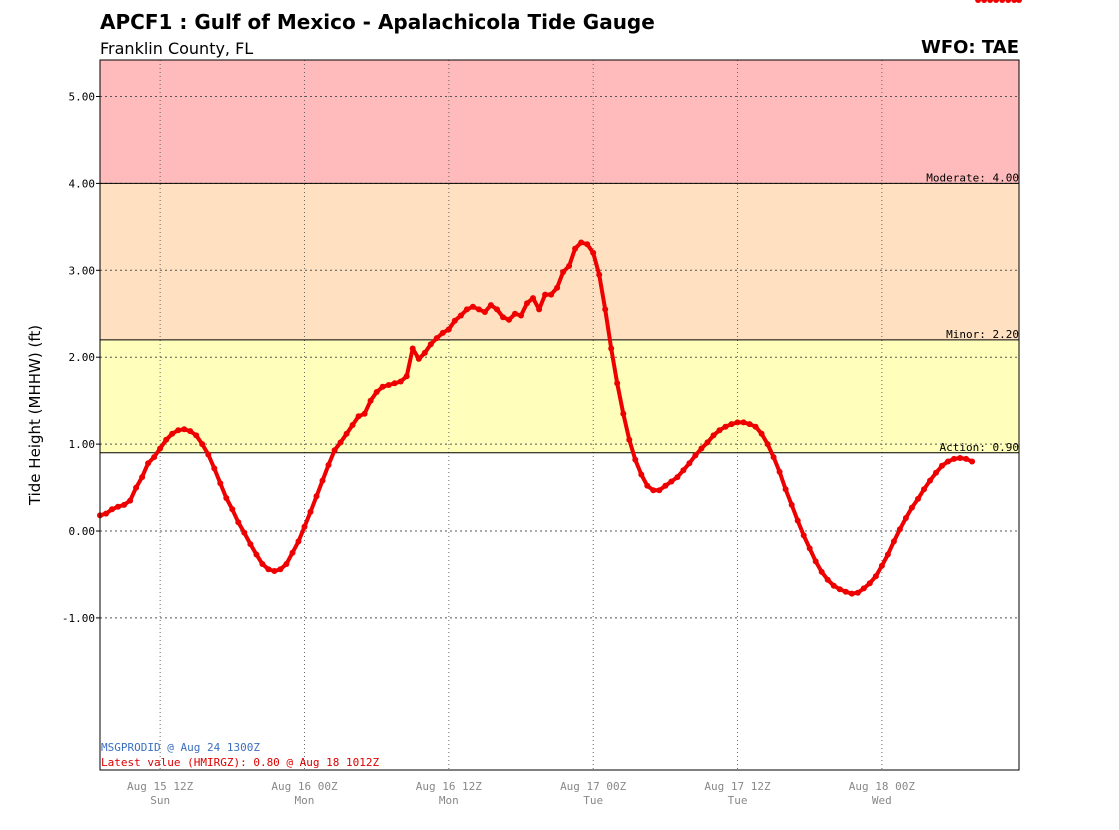  I want to click on x-tick-label: Aug 18 00Z, so click(882, 786).